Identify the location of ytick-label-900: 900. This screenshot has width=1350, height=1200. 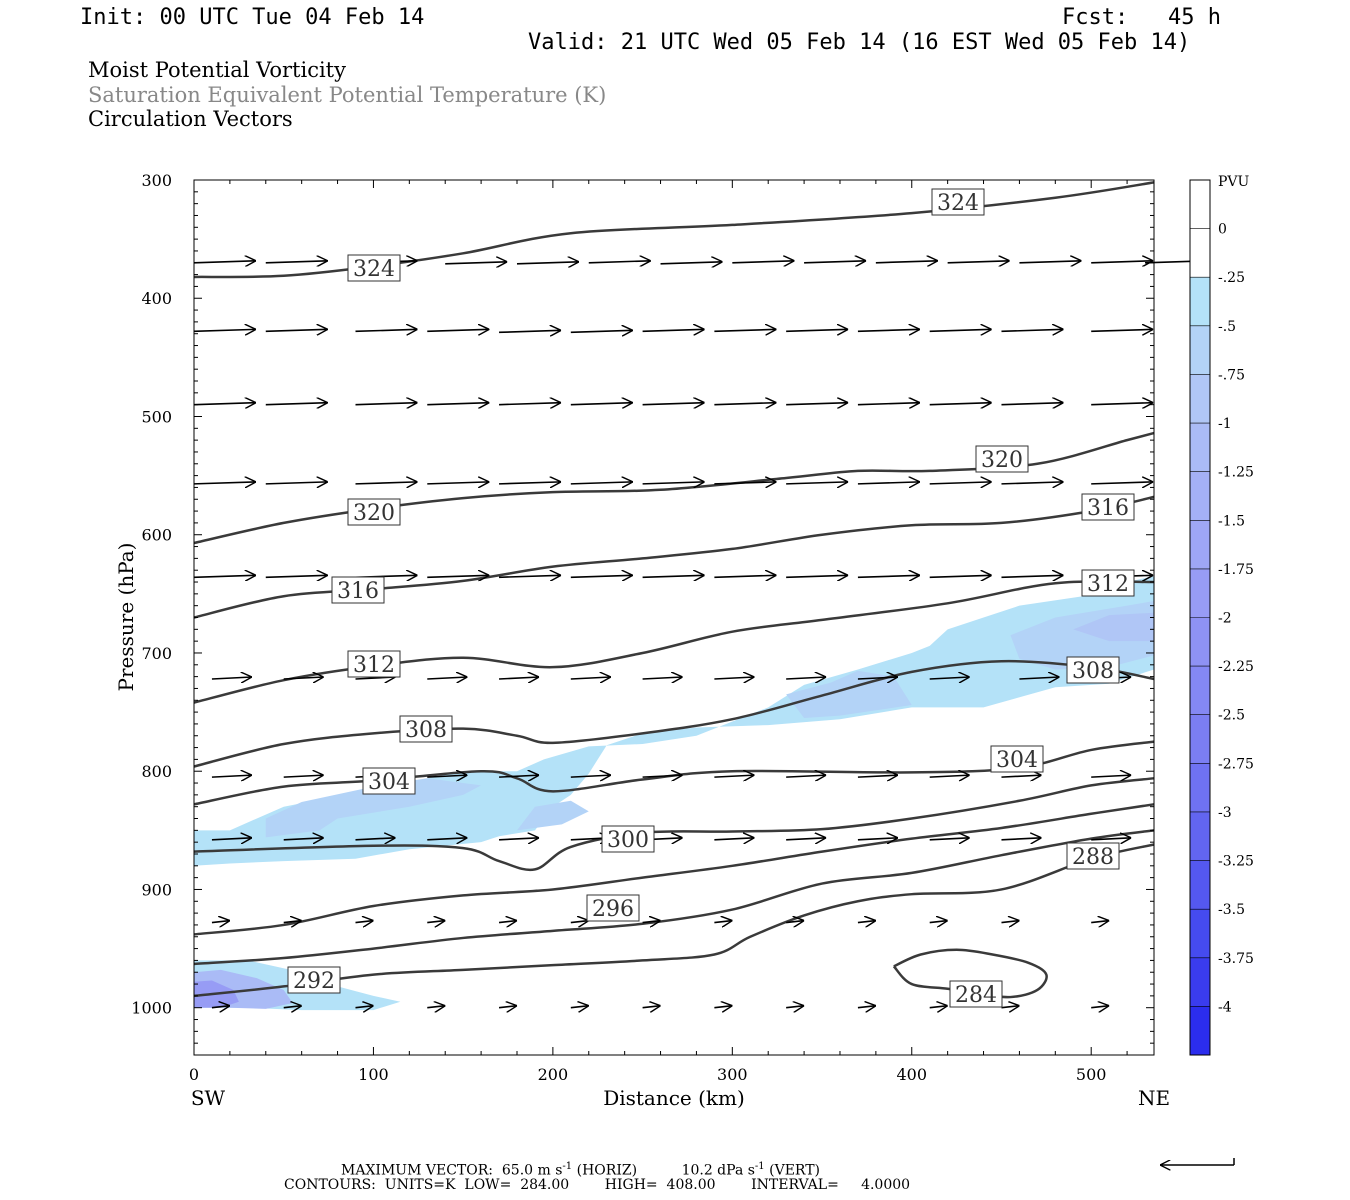
(156, 889).